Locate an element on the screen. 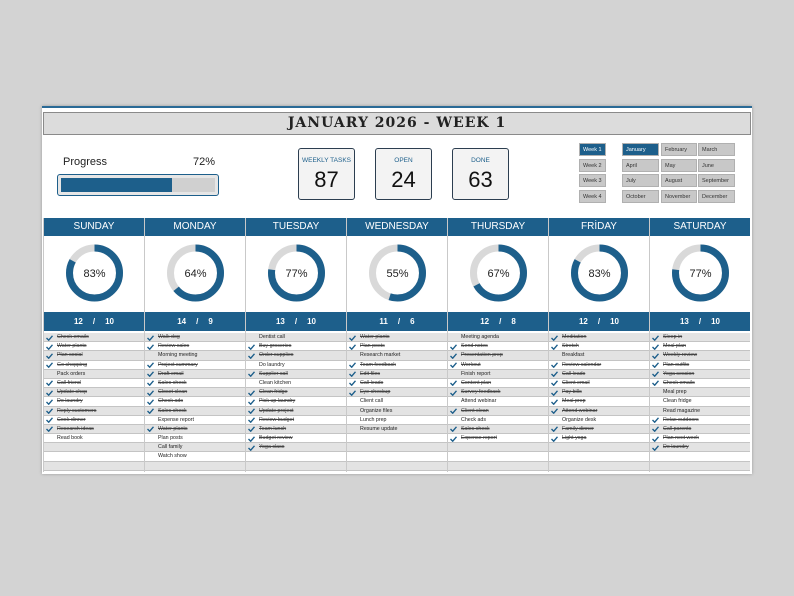  stat-box: DONE 63 is located at coordinates (480, 174).